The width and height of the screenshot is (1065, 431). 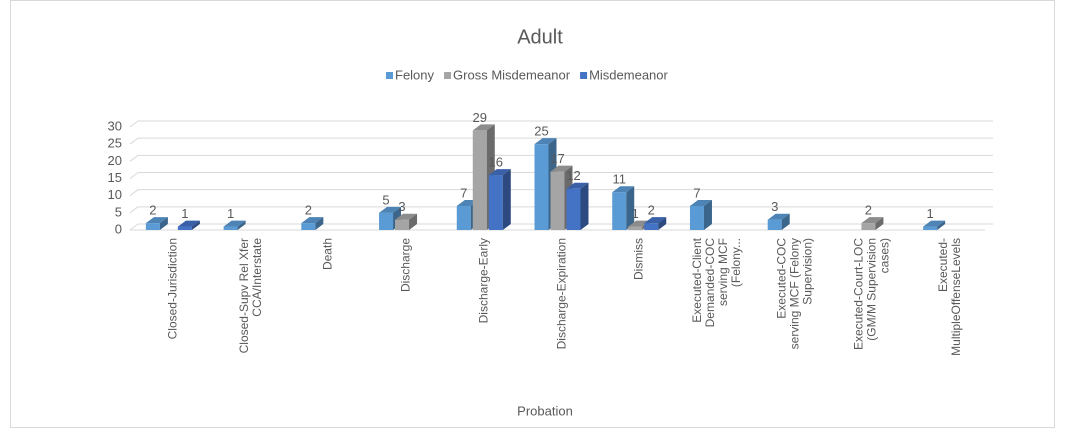 What do you see at coordinates (115, 160) in the screenshot?
I see `y-tick-label: 20` at bounding box center [115, 160].